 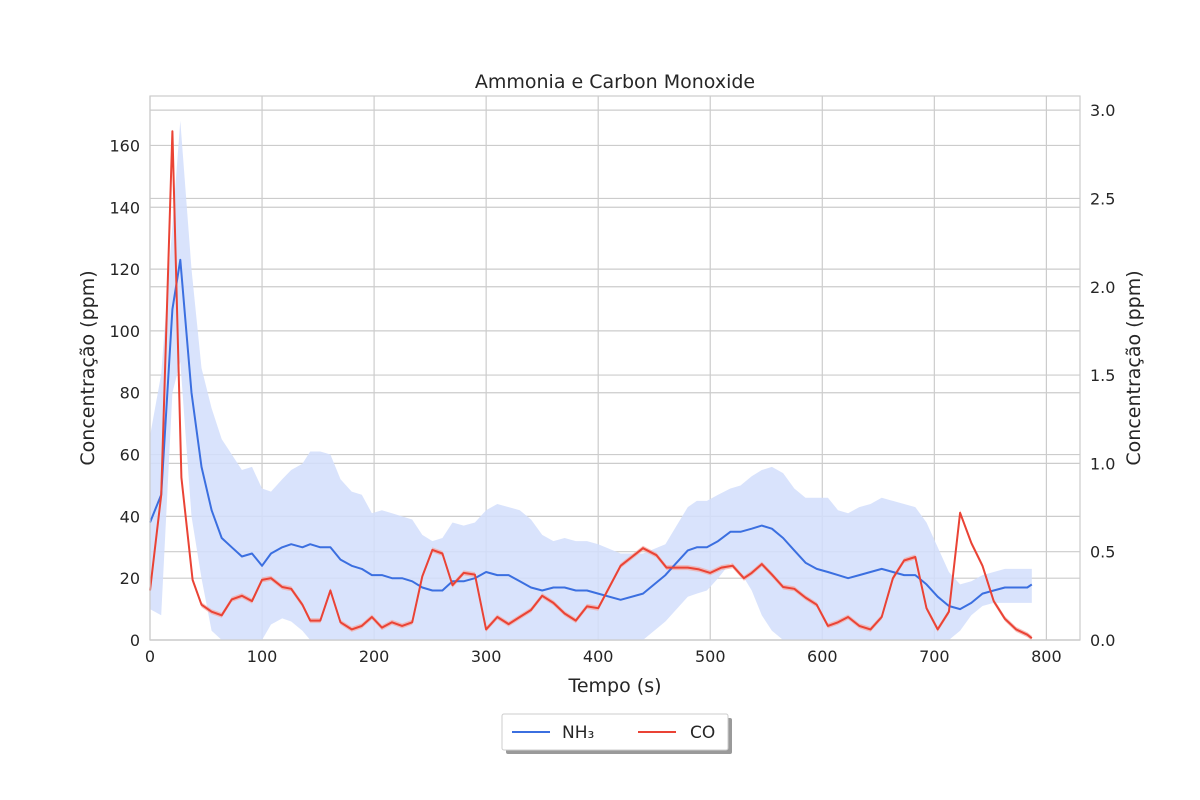 What do you see at coordinates (614, 686) in the screenshot?
I see `x-axis-label: Tempo (s)` at bounding box center [614, 686].